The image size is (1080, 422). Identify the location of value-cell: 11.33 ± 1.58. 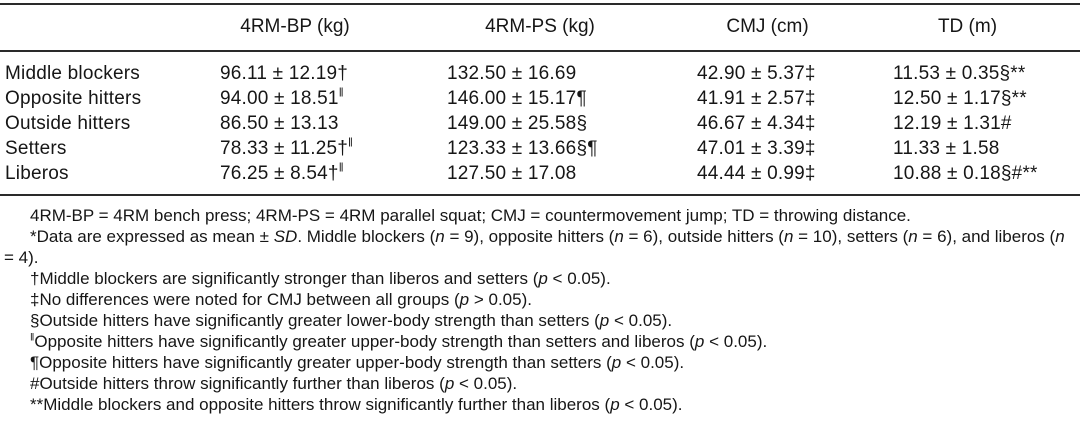
(946, 148).